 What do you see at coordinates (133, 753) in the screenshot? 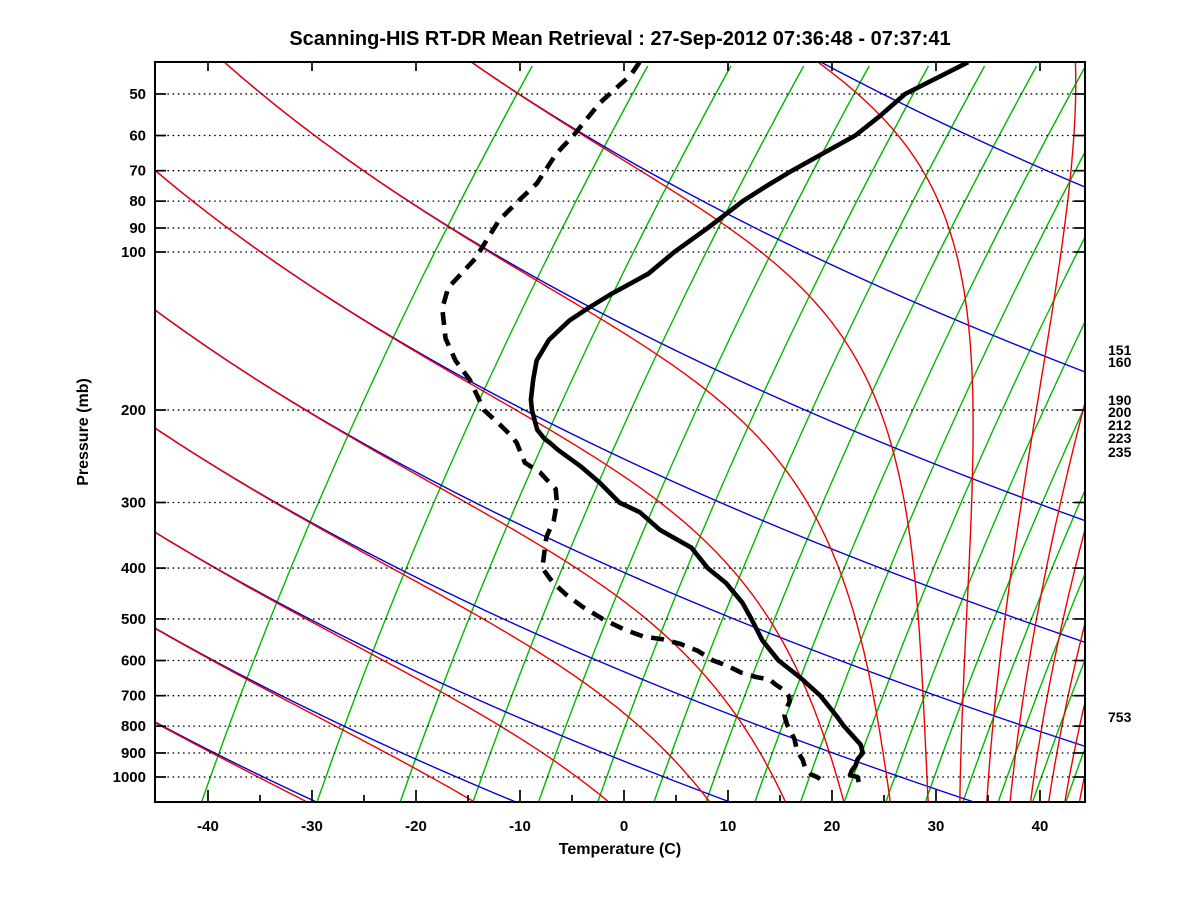
I see `y-tick-label: 900` at bounding box center [133, 753].